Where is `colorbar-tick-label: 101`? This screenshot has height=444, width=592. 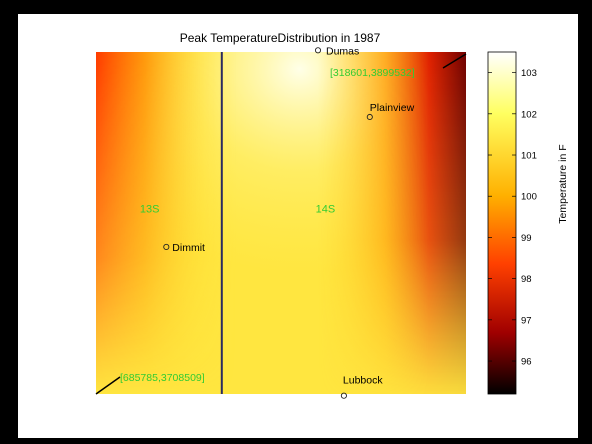
colorbar-tick-label: 101 is located at coordinates (529, 156).